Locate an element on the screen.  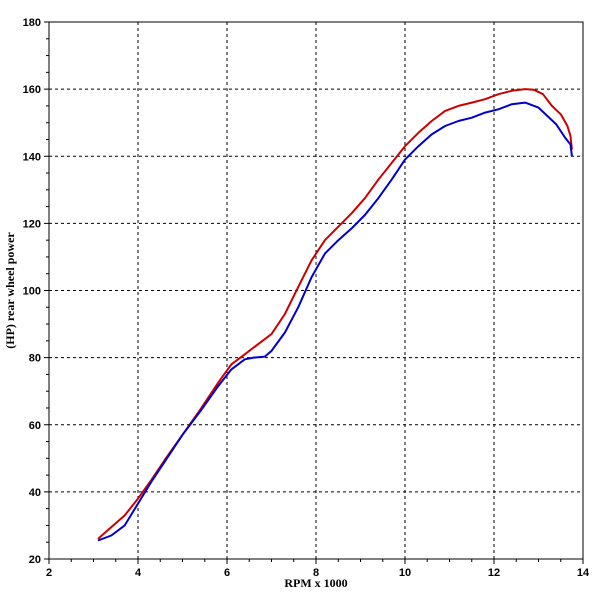
y-tick-label: 160 is located at coordinates (32, 90).